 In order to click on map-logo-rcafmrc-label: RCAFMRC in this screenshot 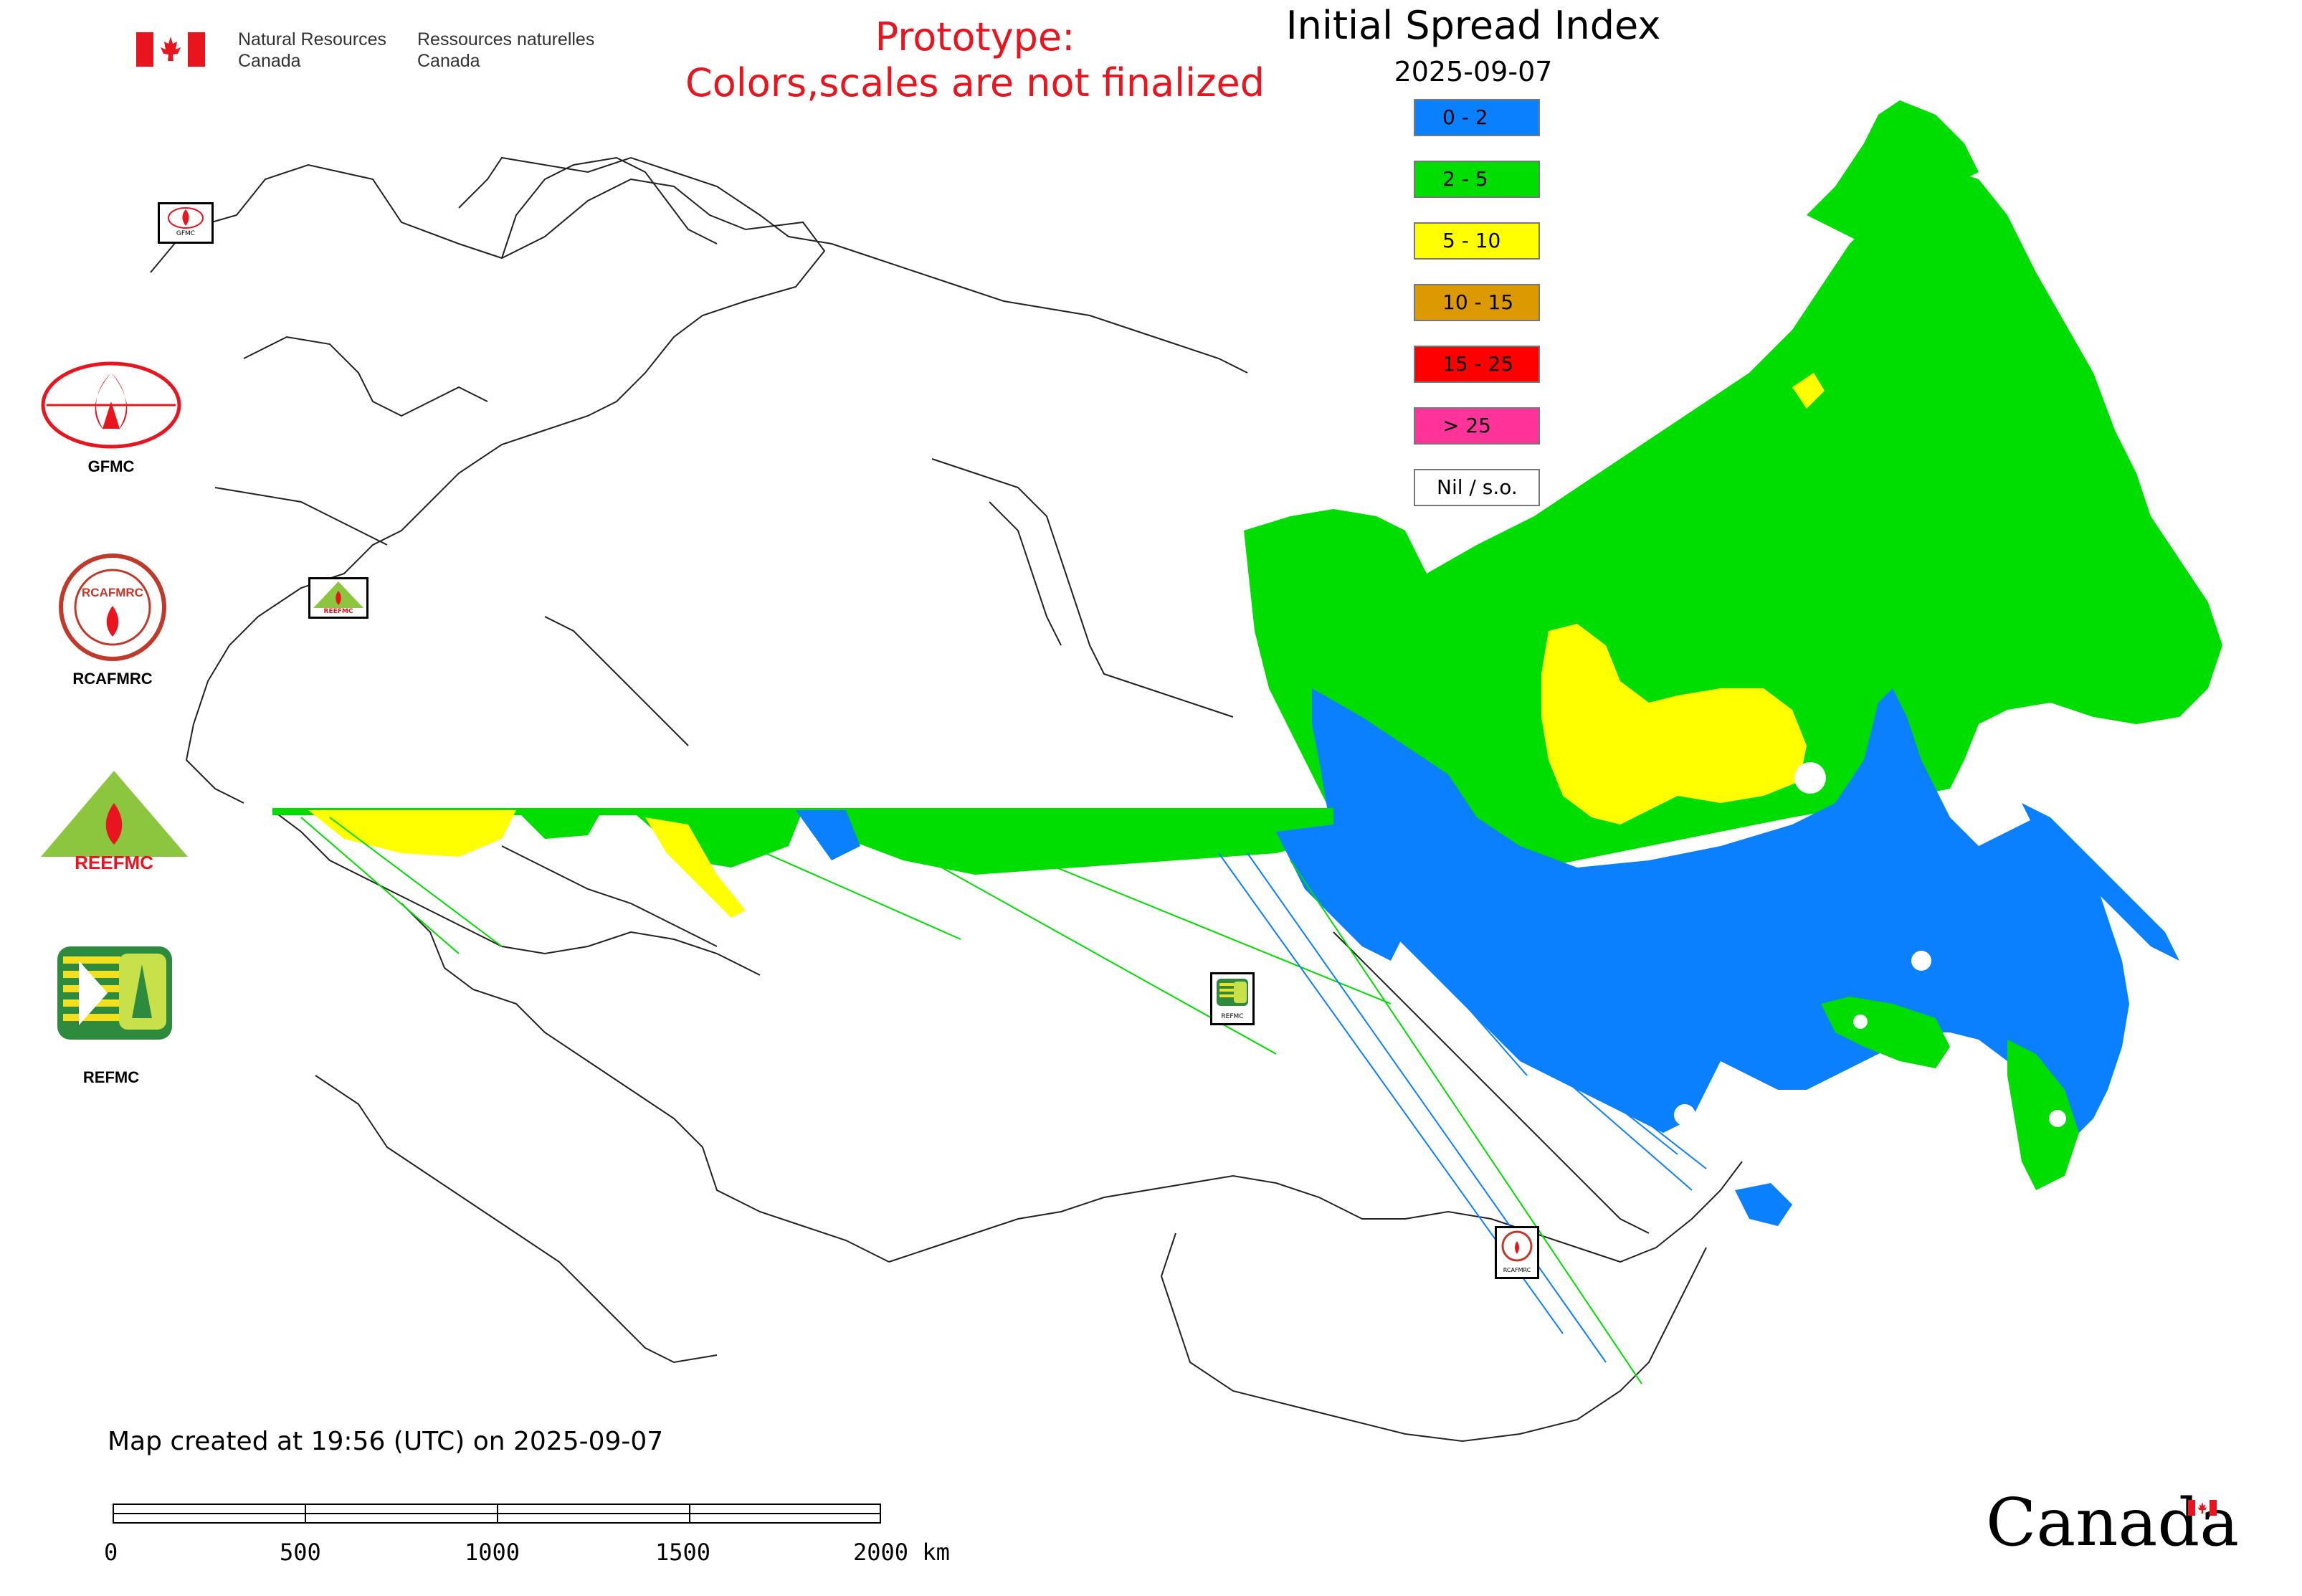, I will do `click(1517, 1270)`.